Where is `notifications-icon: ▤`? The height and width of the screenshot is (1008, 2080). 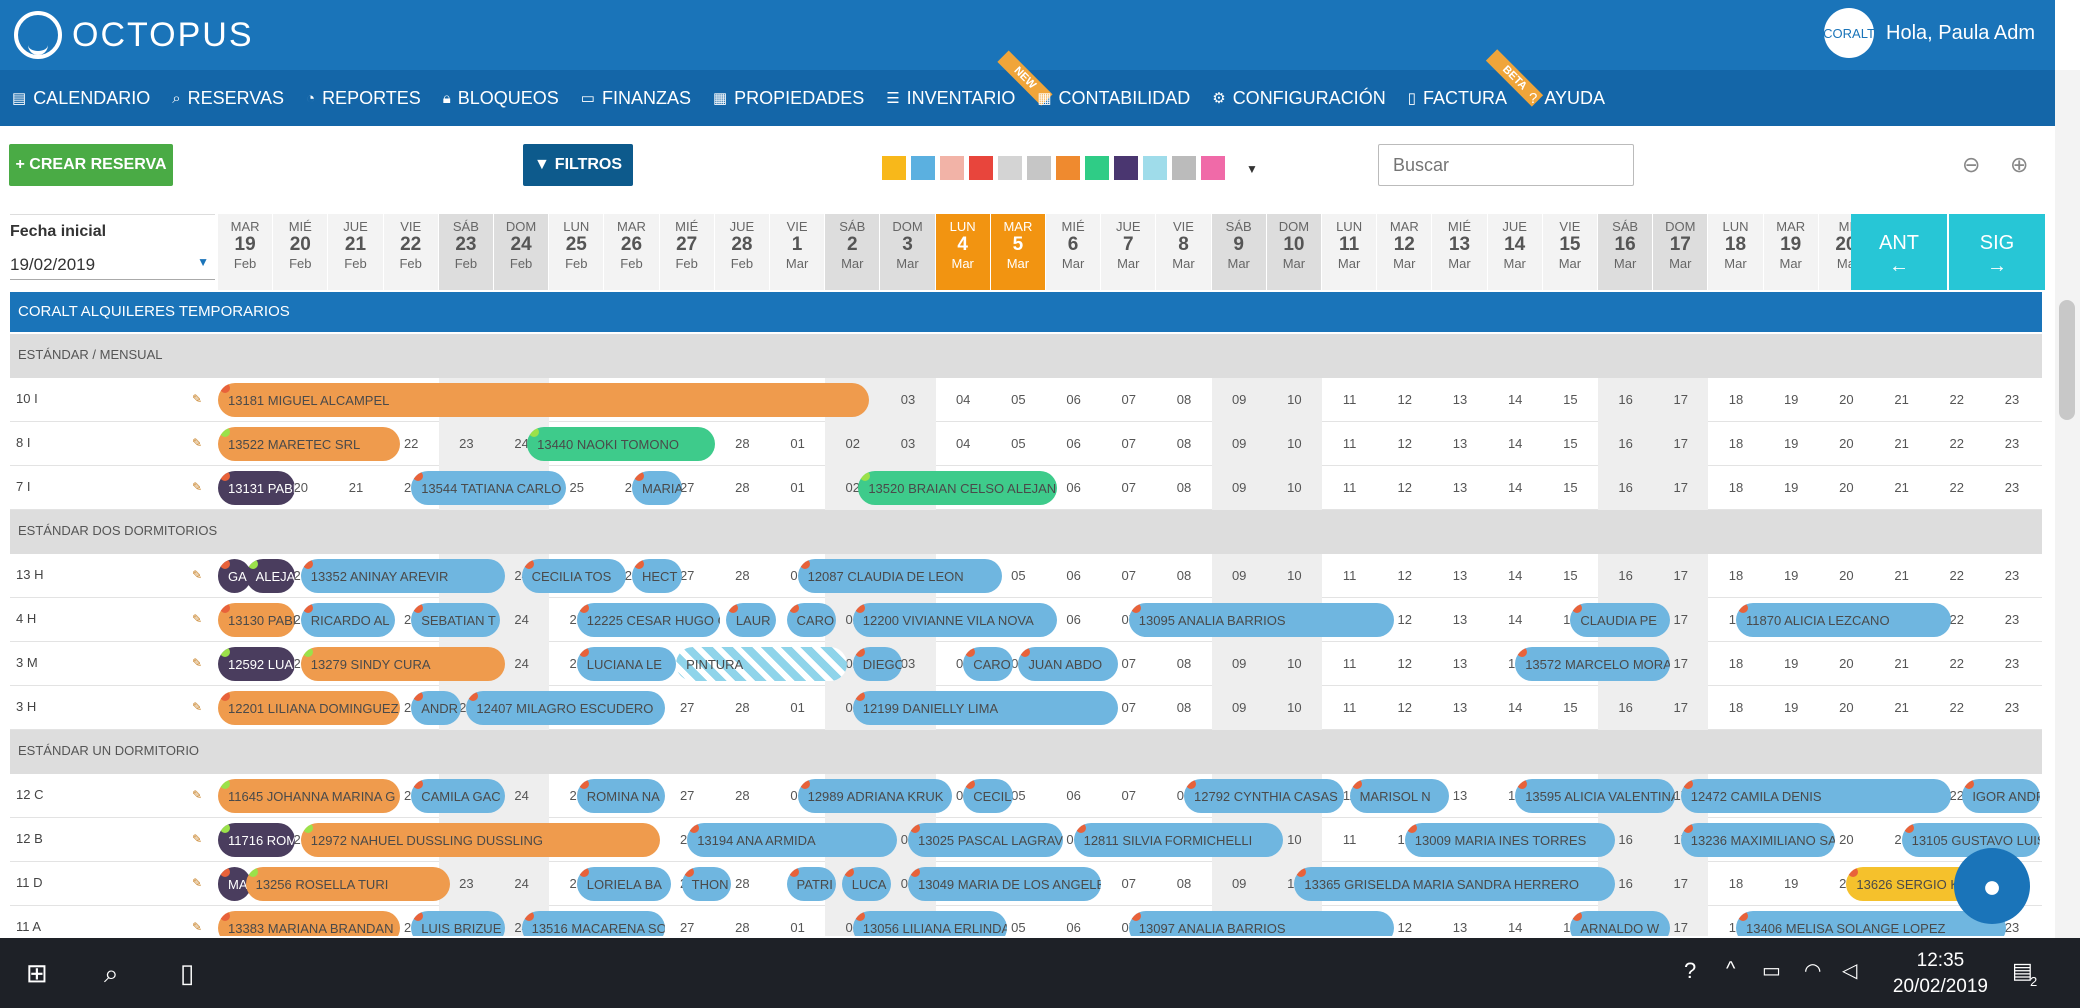 notifications-icon: ▤ is located at coordinates (2022, 970).